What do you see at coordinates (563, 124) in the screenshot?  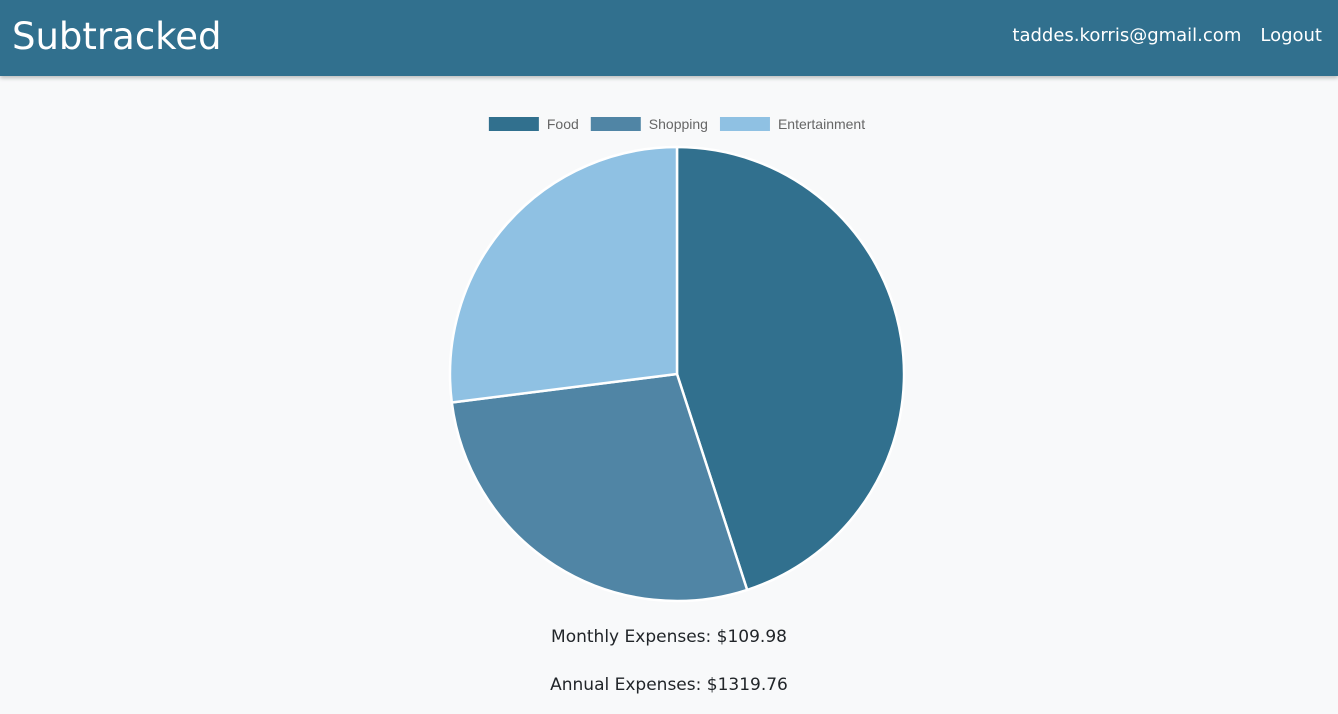 I see `legend-label: Food` at bounding box center [563, 124].